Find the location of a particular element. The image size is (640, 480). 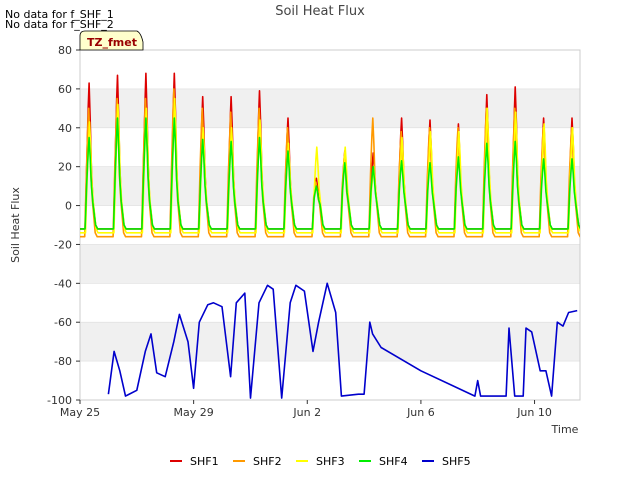

y-tick-label: 20 is located at coordinates (65, 167).